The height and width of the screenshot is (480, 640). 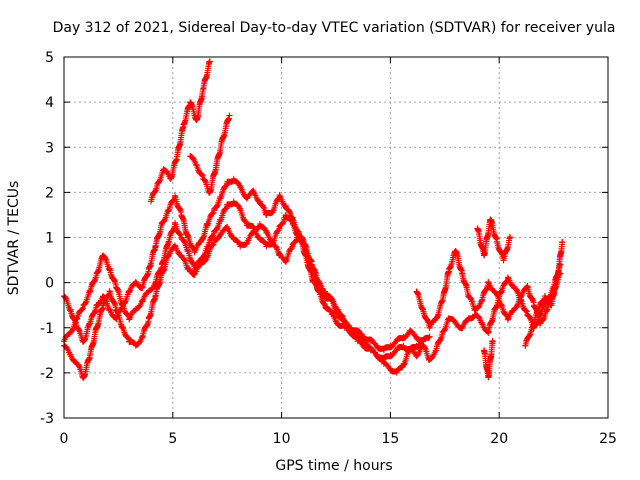 I want to click on y-tick-label: -2, so click(x=47, y=374).